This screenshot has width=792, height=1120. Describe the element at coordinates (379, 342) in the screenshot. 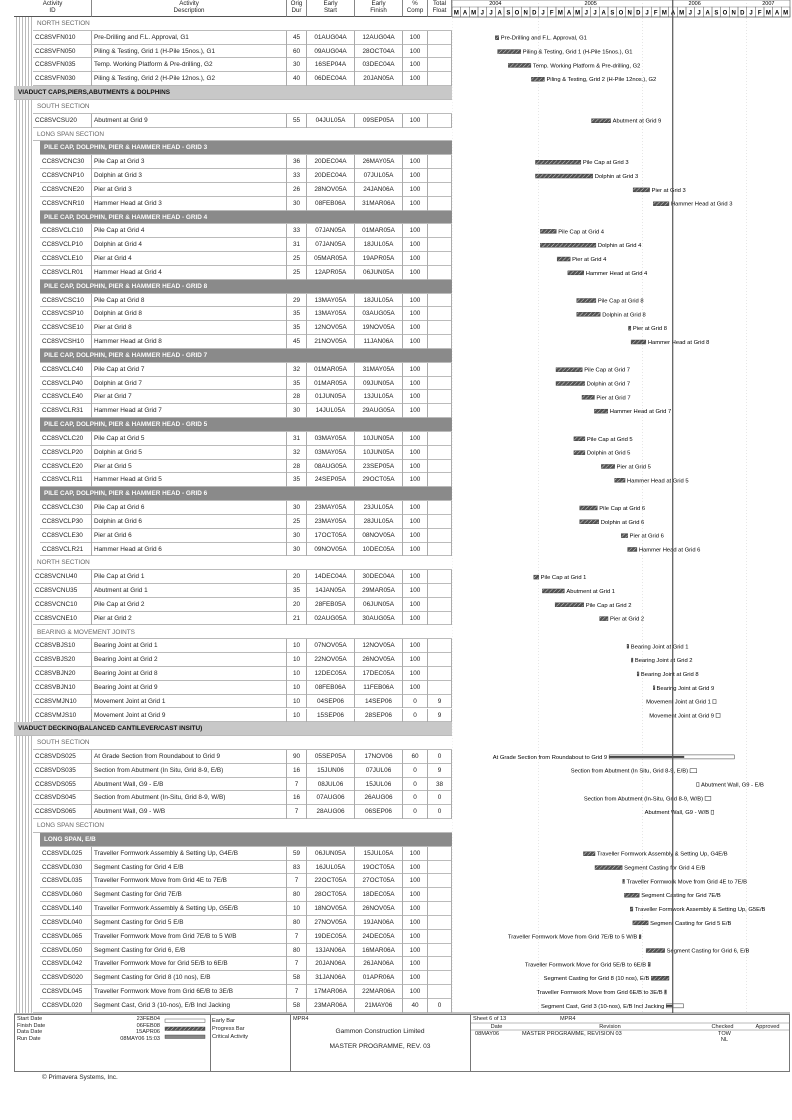

I see `cell-finish: 11JAN06A` at that location.